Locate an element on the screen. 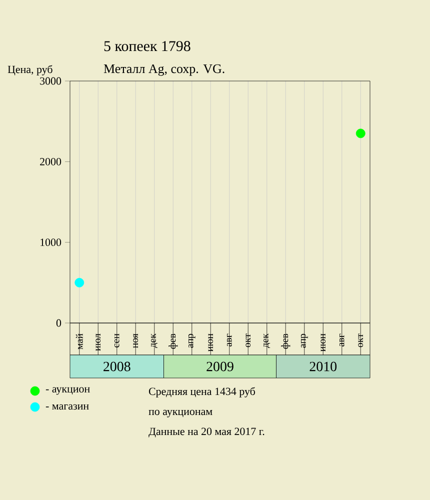 The width and height of the screenshot is (430, 500). text: 2009 is located at coordinates (220, 367).